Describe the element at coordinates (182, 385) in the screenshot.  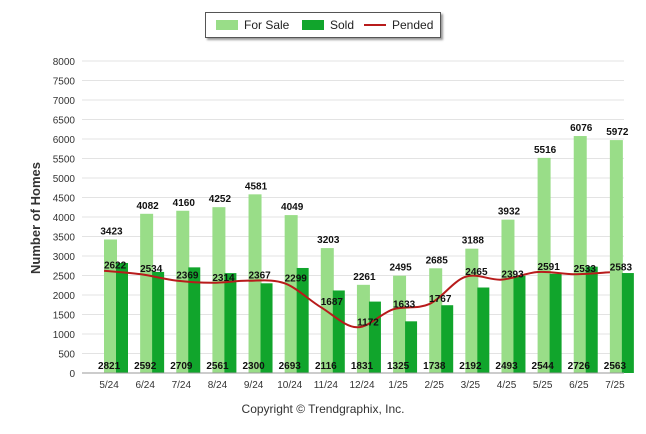
I see `x-tick-label: 7/24` at that location.